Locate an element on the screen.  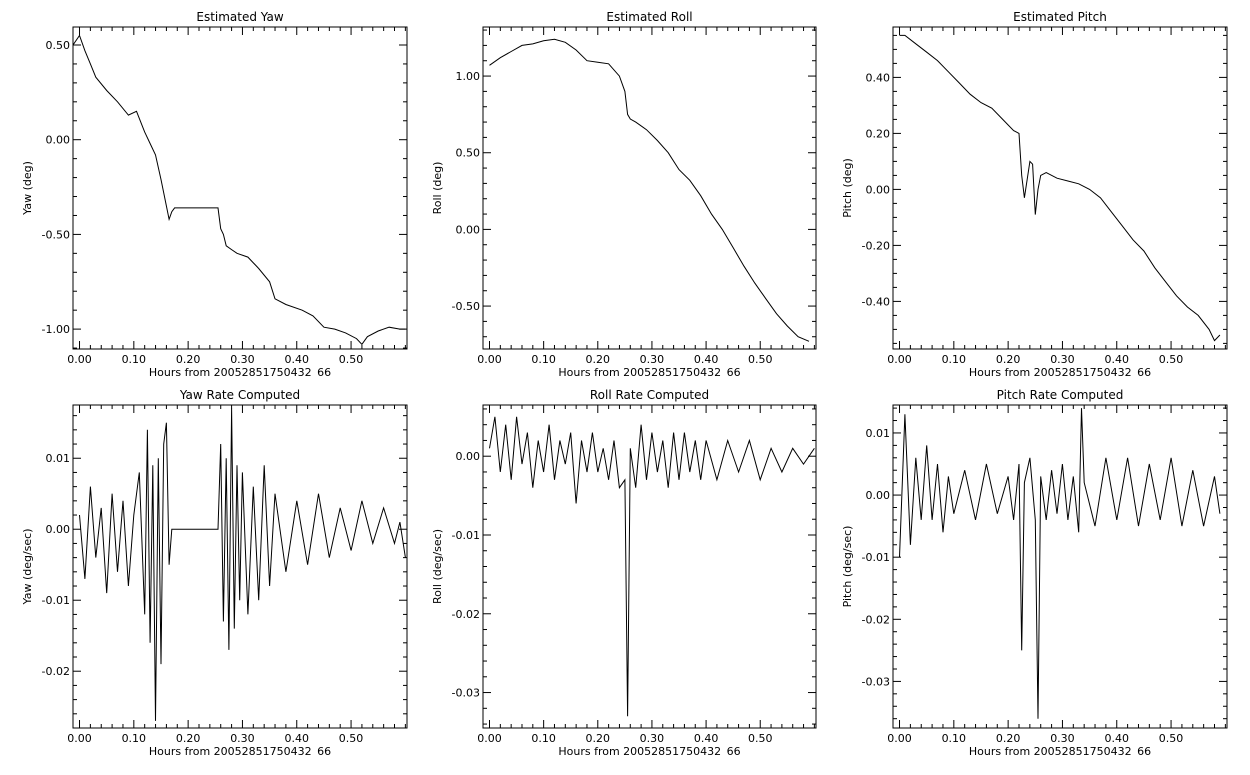
y-axis-label: Roll (deg/sec) is located at coordinates (437, 566).